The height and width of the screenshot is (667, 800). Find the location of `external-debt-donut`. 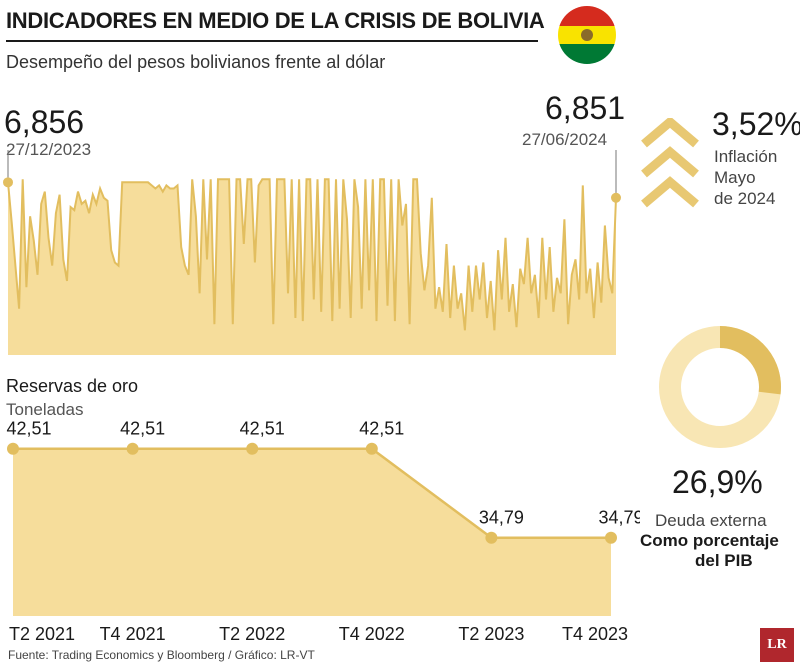

external-debt-donut is located at coordinates (720, 387).